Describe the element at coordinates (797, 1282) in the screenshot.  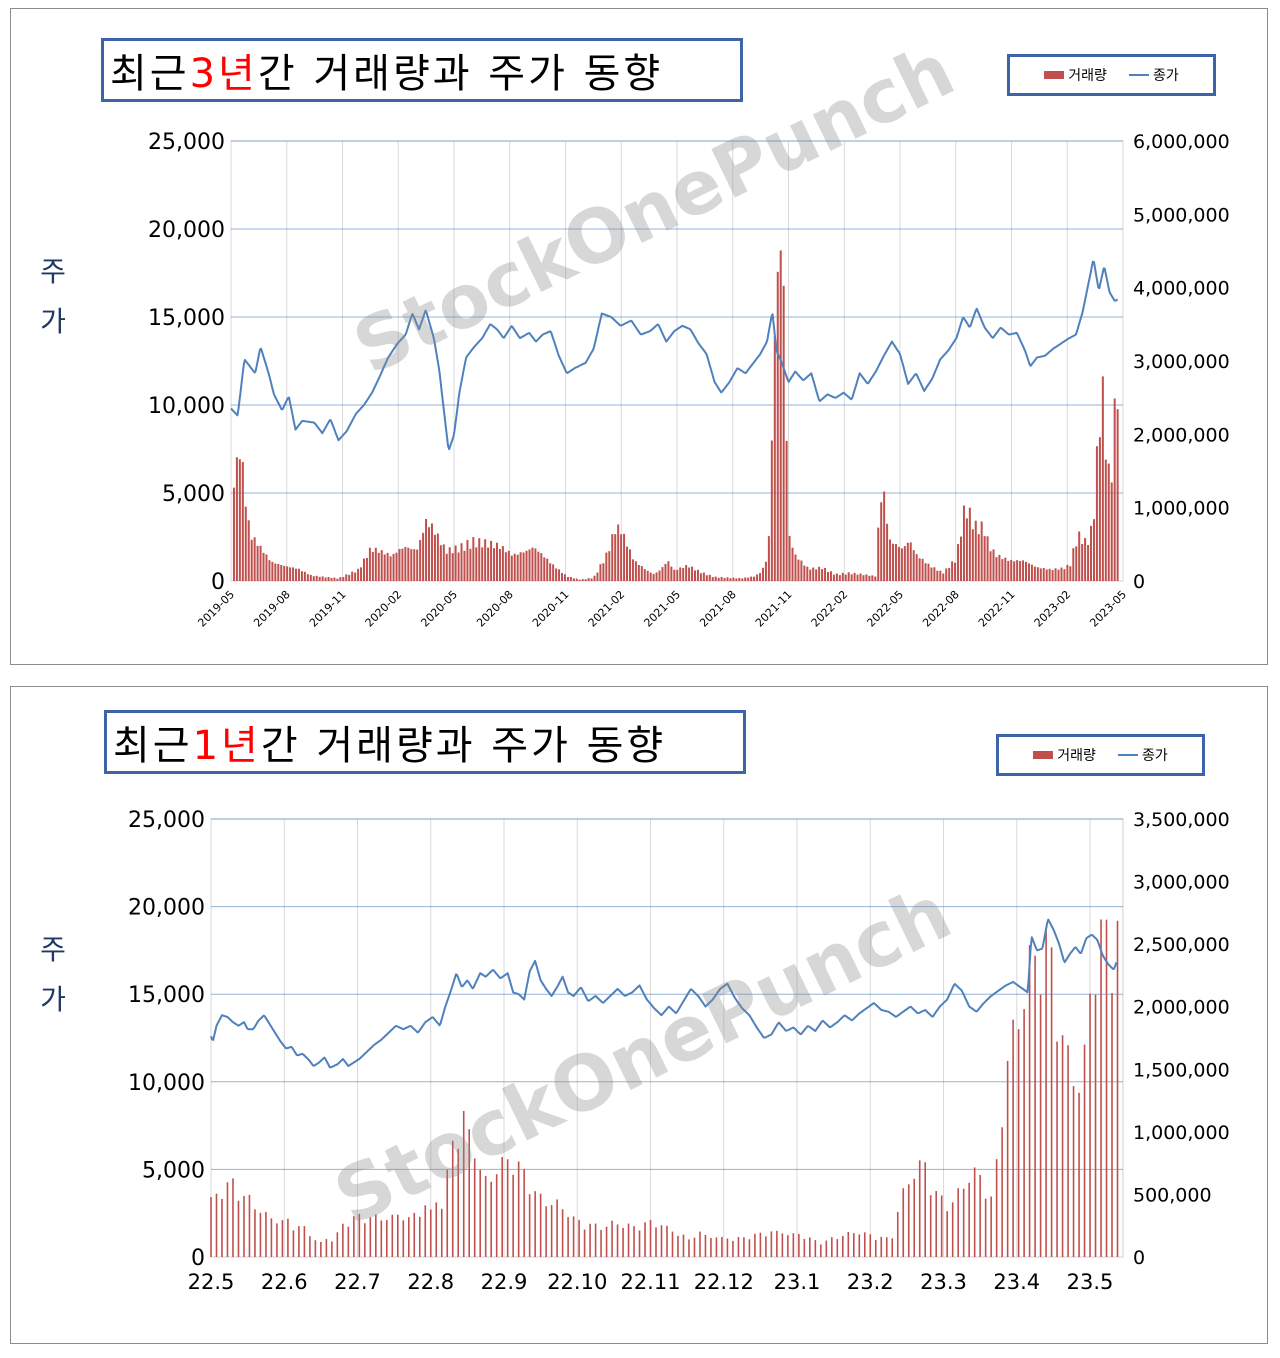
I see `x-tick-label: 23.1` at that location.